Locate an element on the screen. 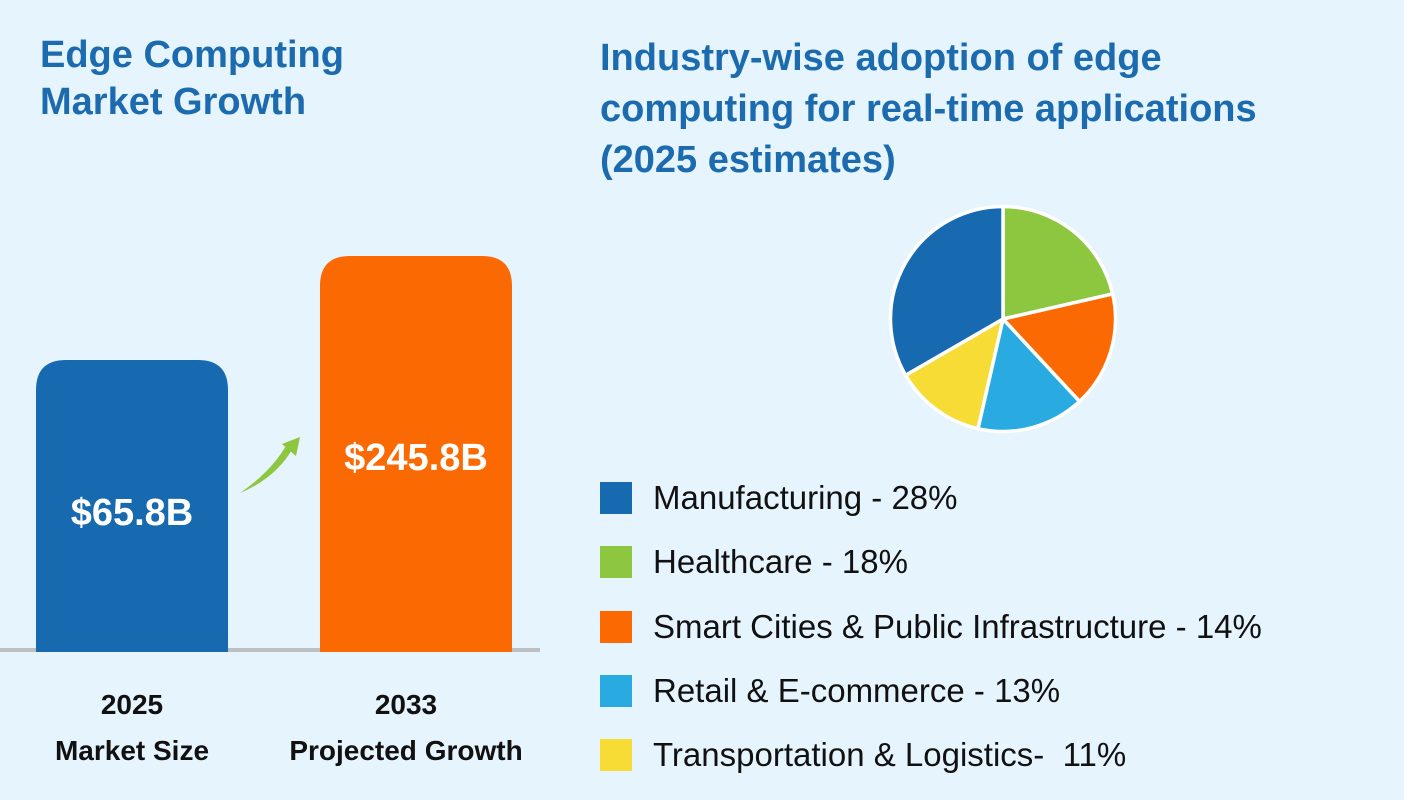 This screenshot has width=1404, height=800. legend-item-transportation: Transportation & Logistics- 11% is located at coordinates (931, 755).